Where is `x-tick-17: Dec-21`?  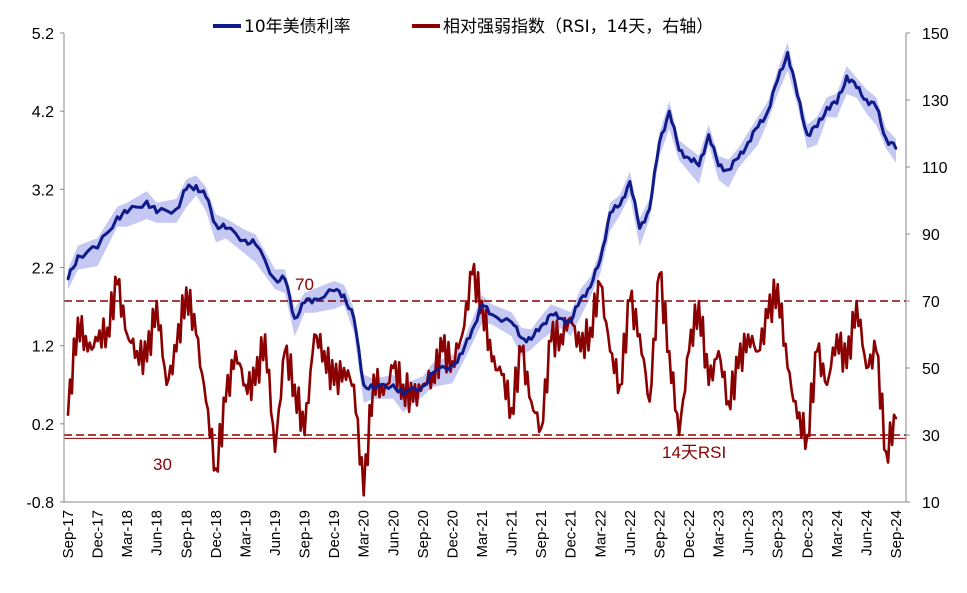 x-tick-17: Dec-21 is located at coordinates (571, 534).